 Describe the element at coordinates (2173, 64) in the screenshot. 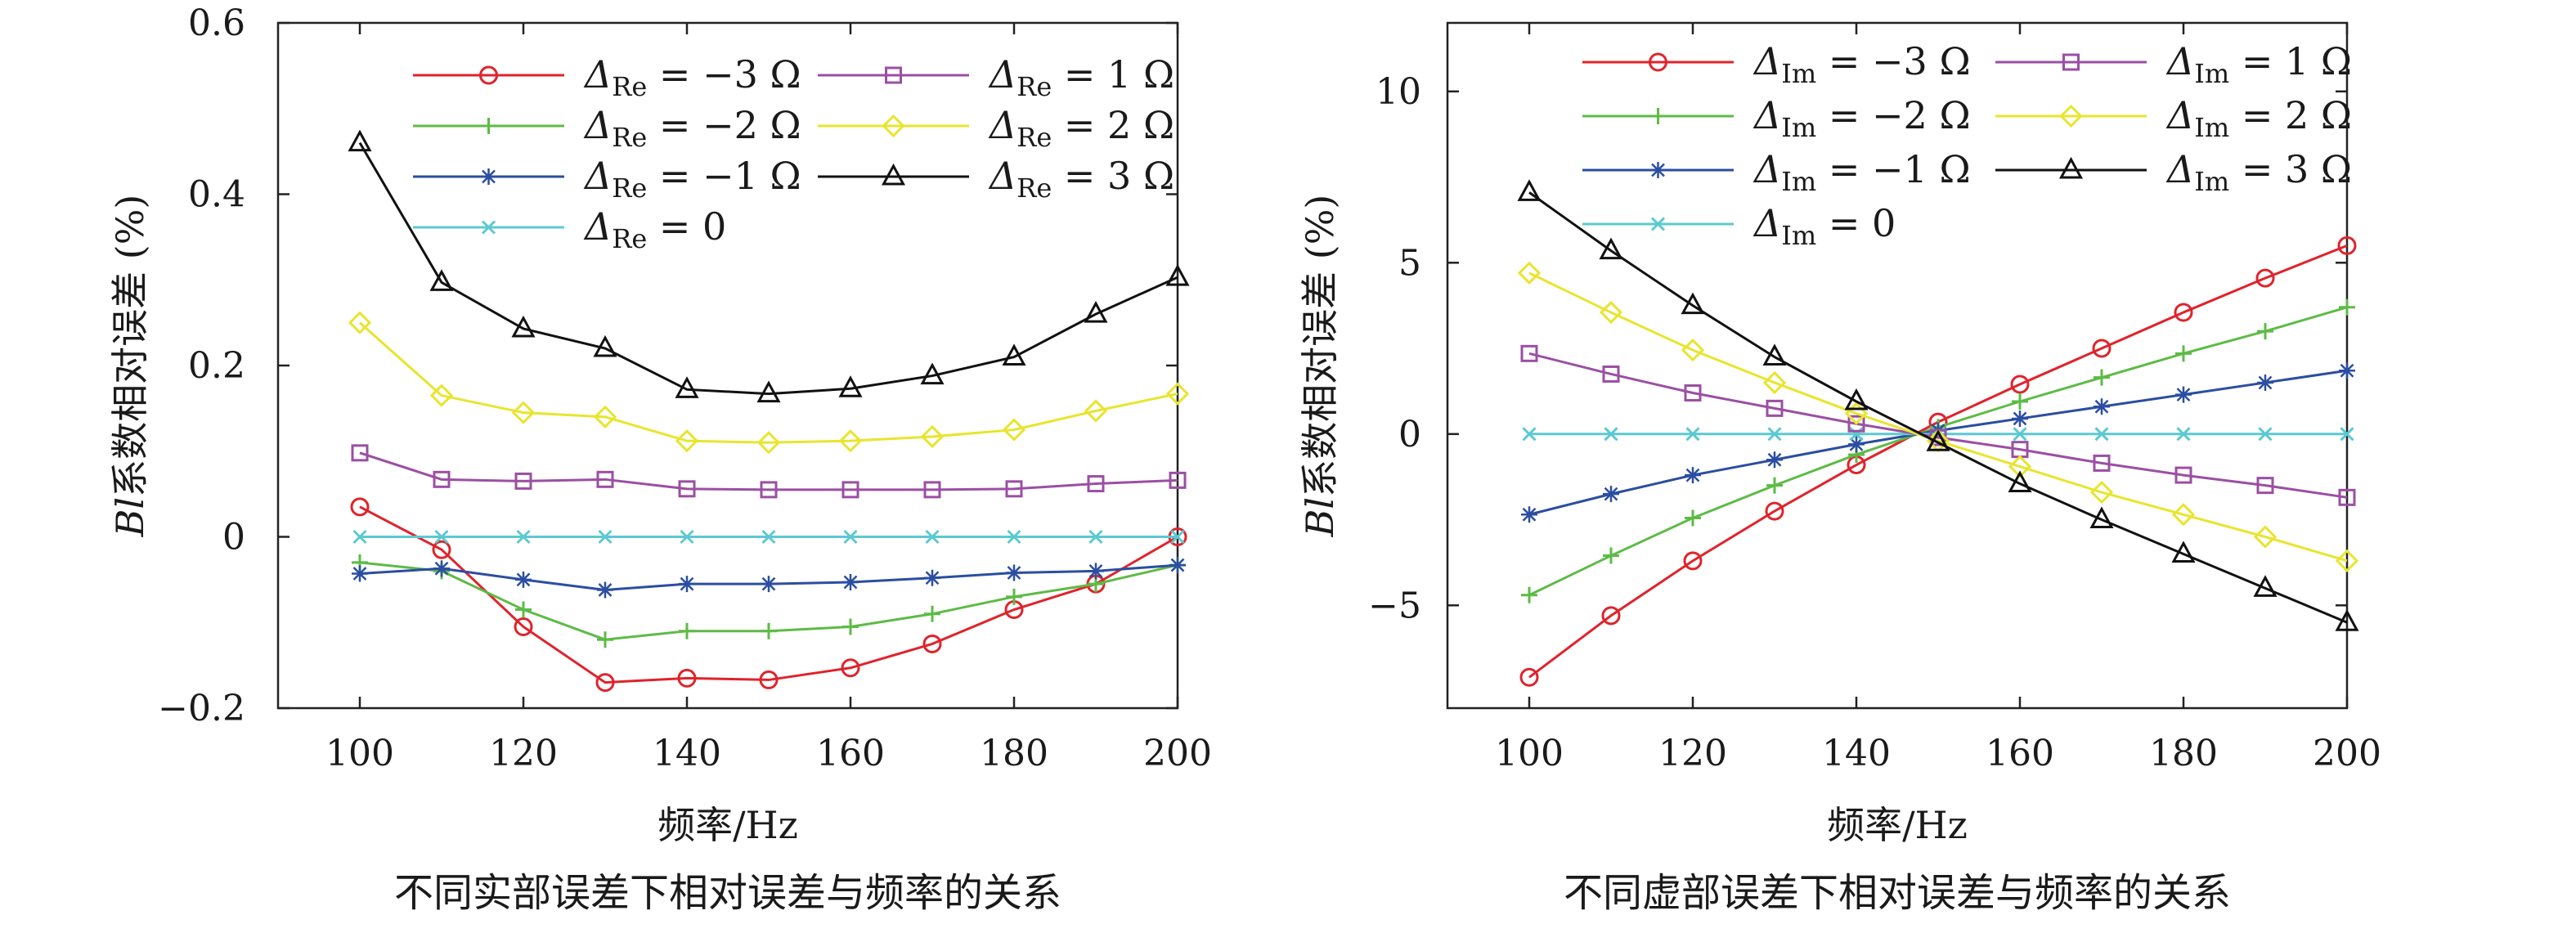

I see `legend-entry: ΔIm = 1 Ω` at that location.